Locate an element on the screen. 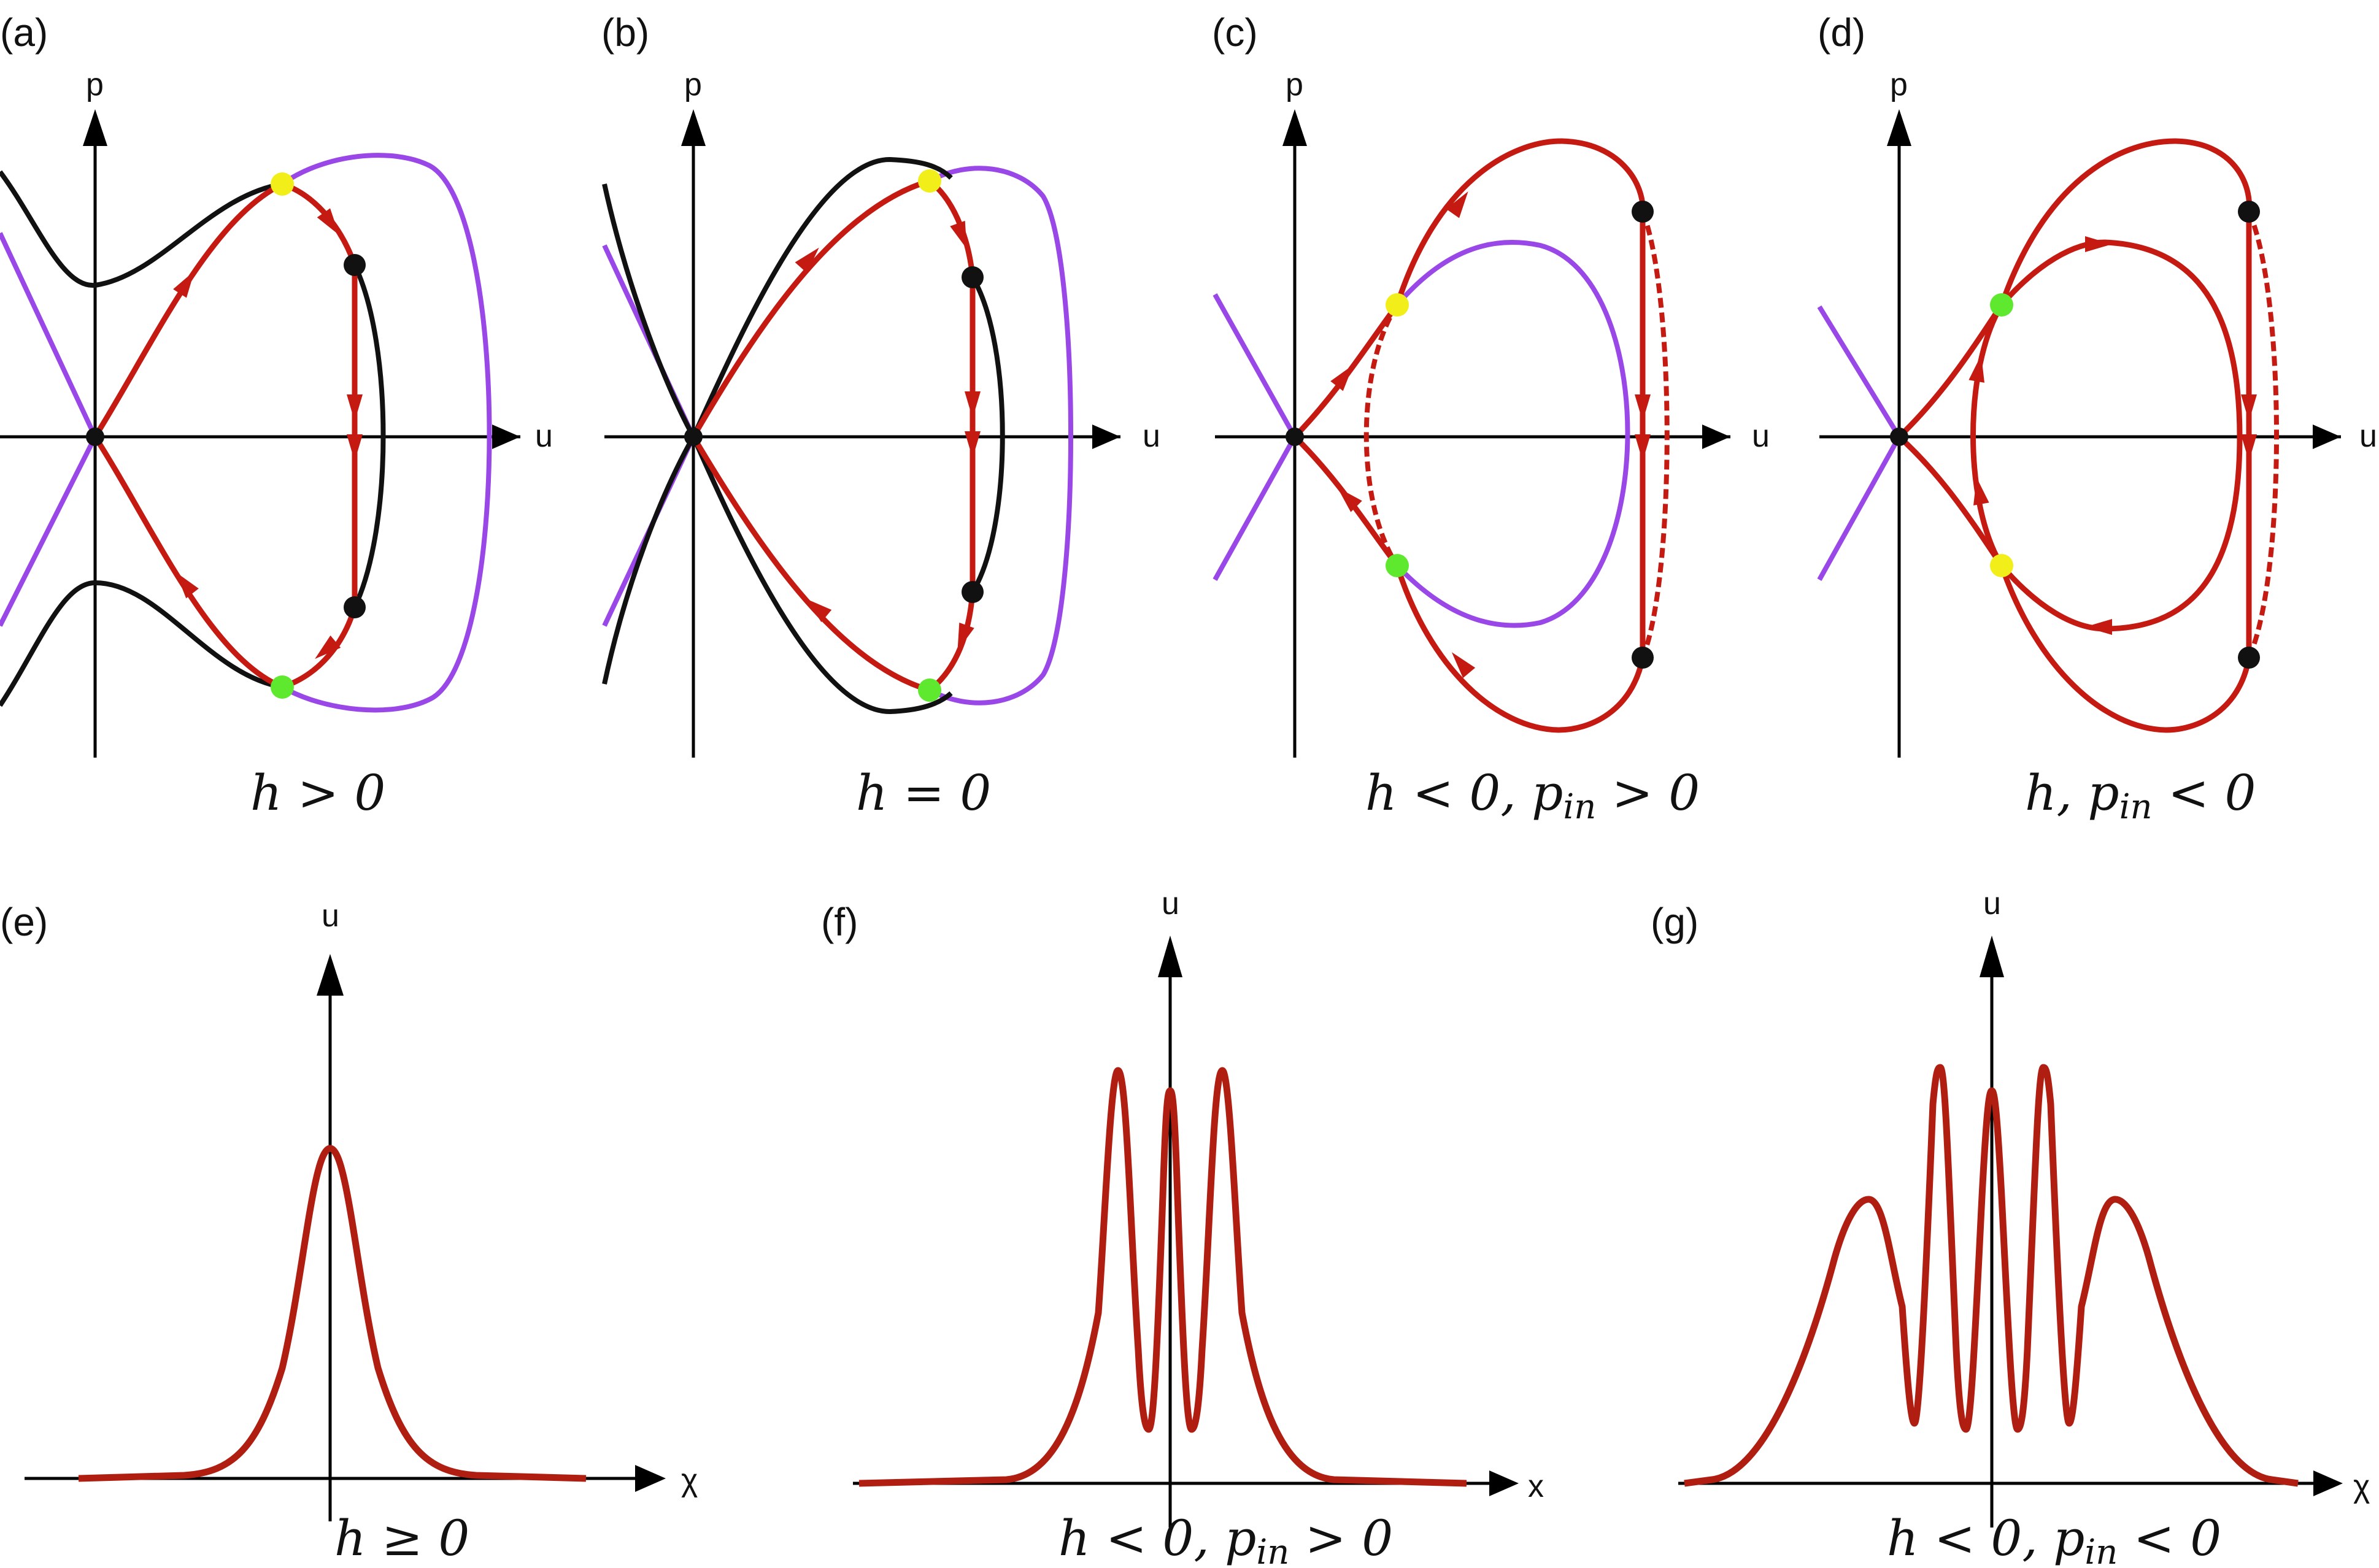 Image resolution: width=2379 pixels, height=1568 pixels. separatrix-right-b is located at coordinates (987, 434).